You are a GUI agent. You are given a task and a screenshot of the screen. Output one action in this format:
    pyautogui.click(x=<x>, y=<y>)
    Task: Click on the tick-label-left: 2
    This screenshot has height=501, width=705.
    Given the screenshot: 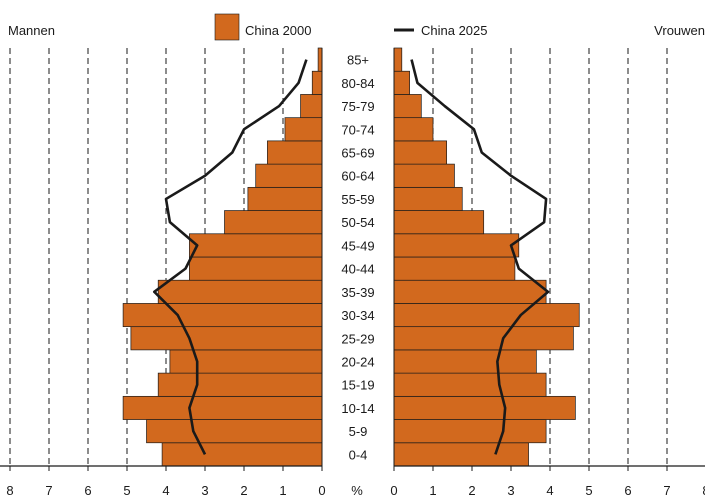 What is the action you would take?
    pyautogui.click(x=243, y=490)
    